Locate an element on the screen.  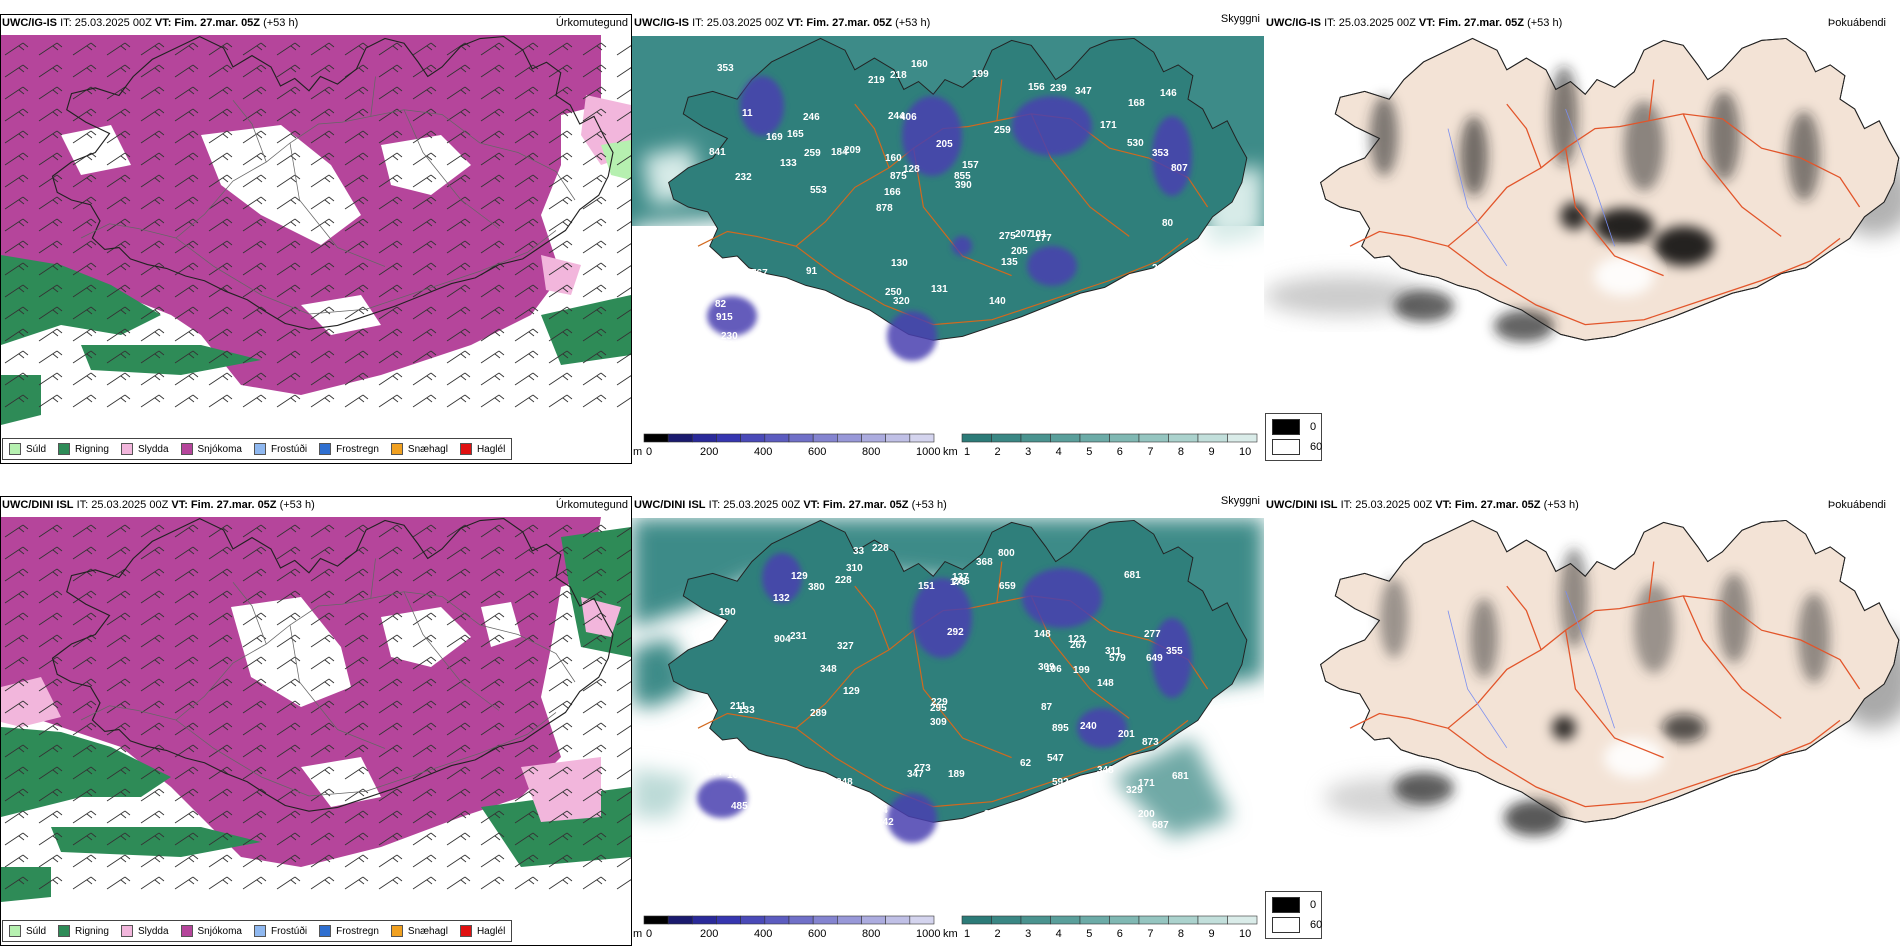
cloud-base-label: 187 is located at coordinates (795, 289).